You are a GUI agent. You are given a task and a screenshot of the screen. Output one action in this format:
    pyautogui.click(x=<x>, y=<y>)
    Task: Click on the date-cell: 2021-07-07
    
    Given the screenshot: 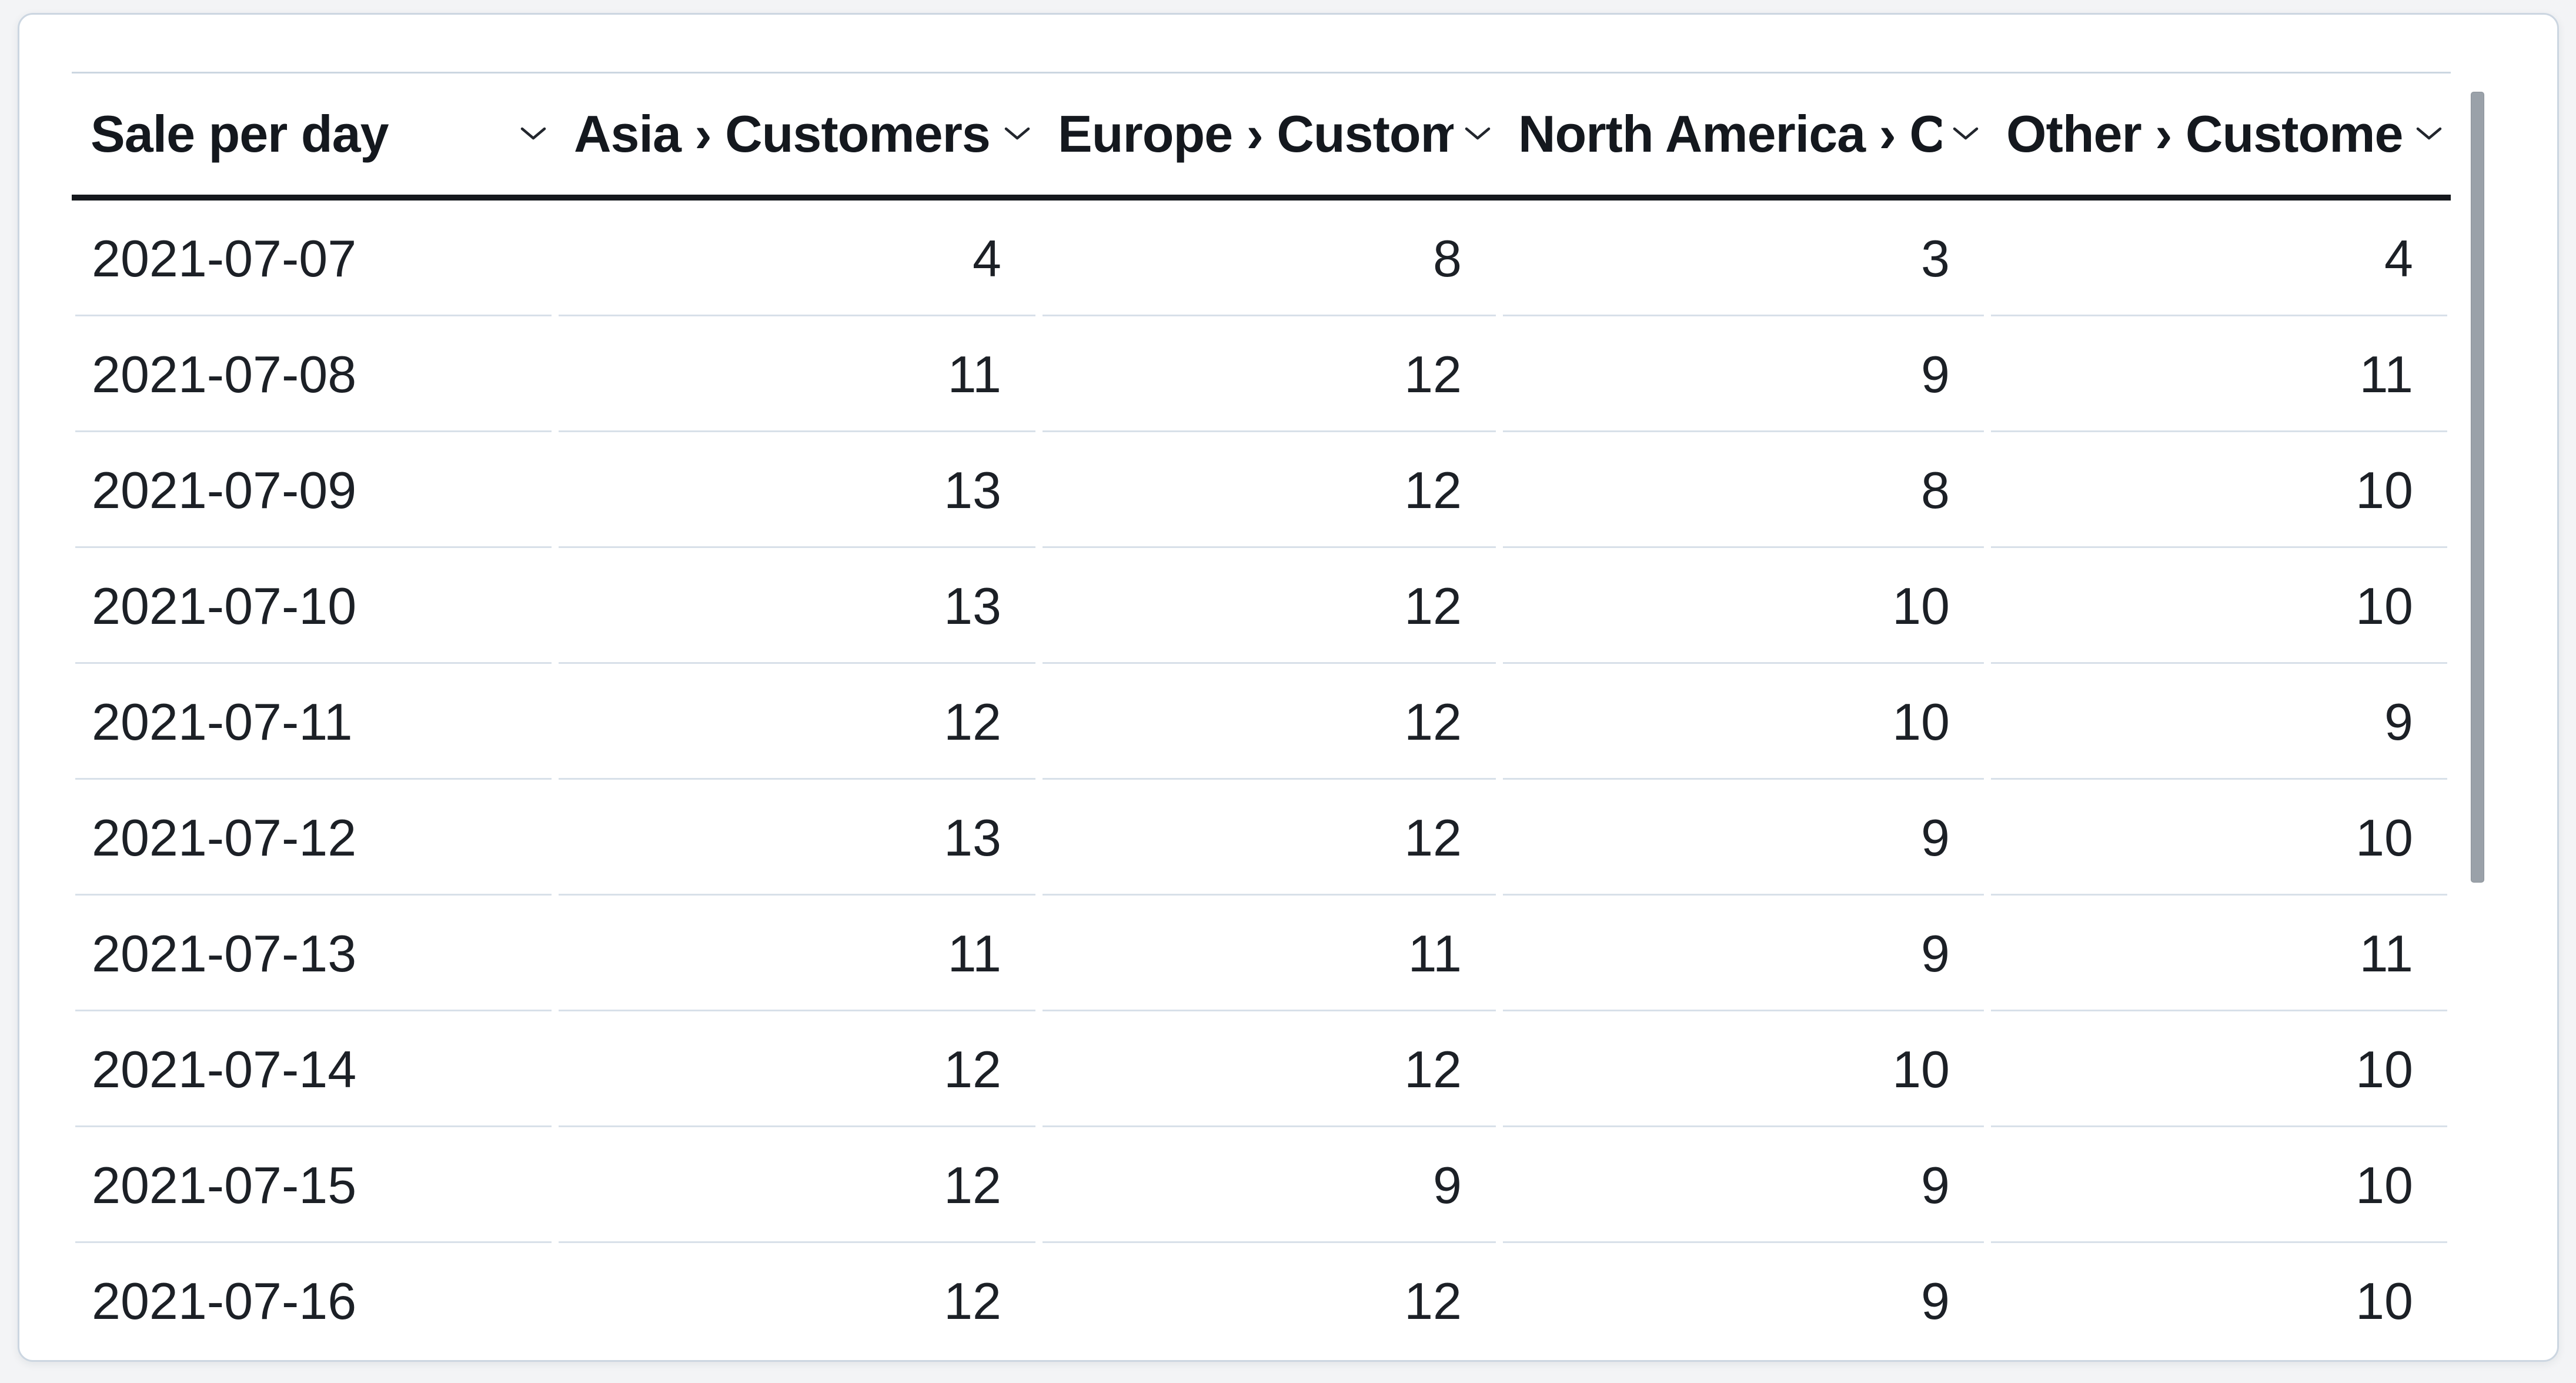 What is the action you would take?
    pyautogui.click(x=313, y=258)
    